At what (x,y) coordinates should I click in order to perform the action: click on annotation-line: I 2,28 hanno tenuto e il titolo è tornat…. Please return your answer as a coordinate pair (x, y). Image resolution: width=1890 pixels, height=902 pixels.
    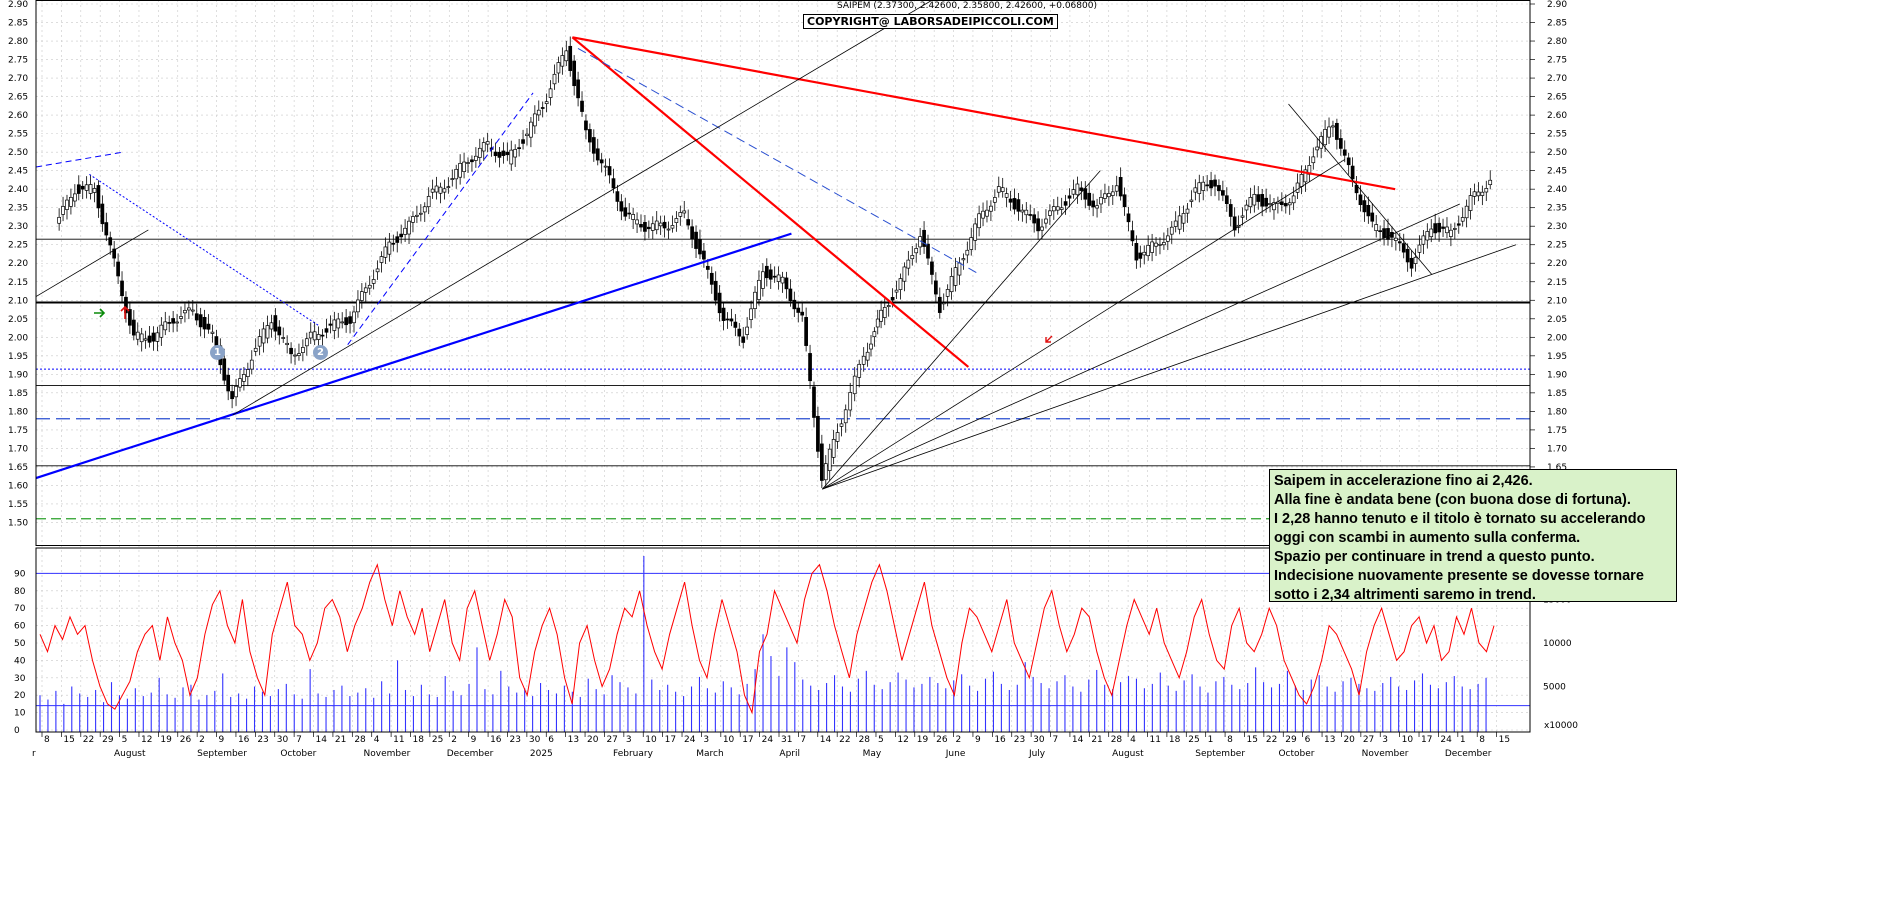
    Looking at the image, I should click on (1460, 519).